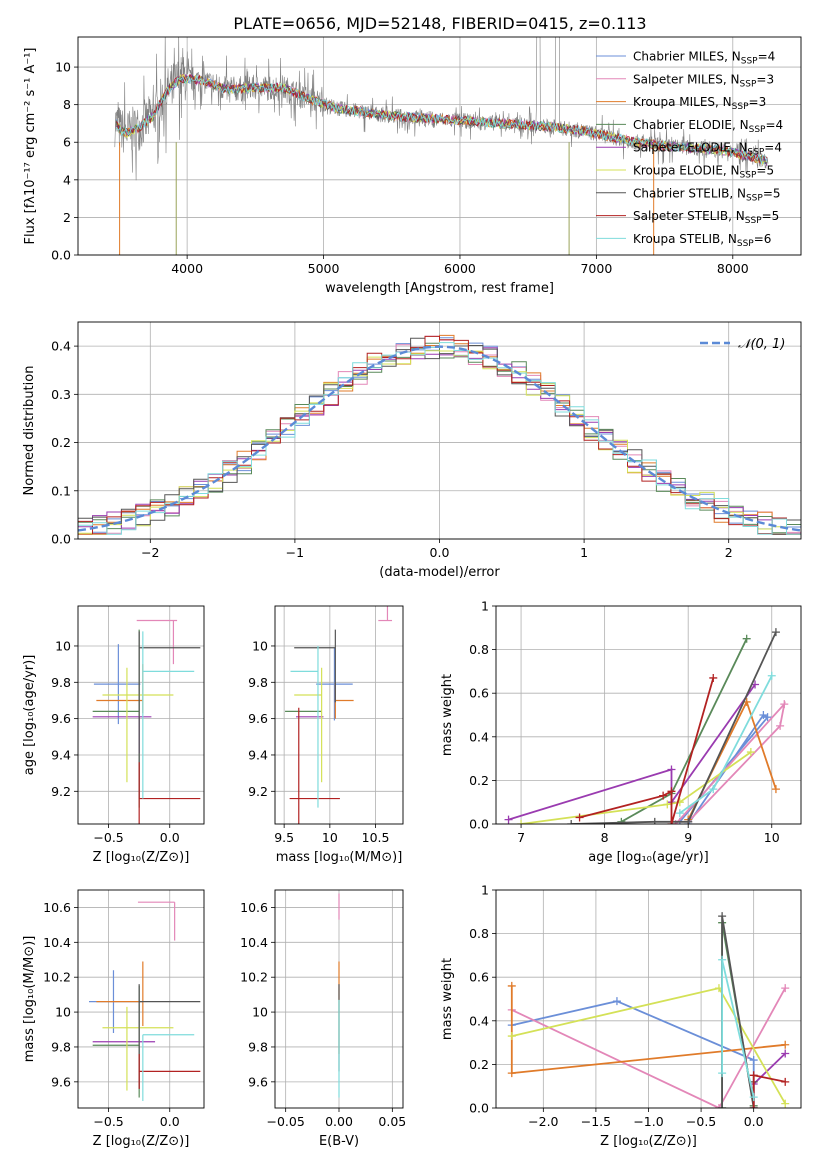 The image size is (819, 1170). I want to click on y-tick-label: 10.4, so click(57, 942).